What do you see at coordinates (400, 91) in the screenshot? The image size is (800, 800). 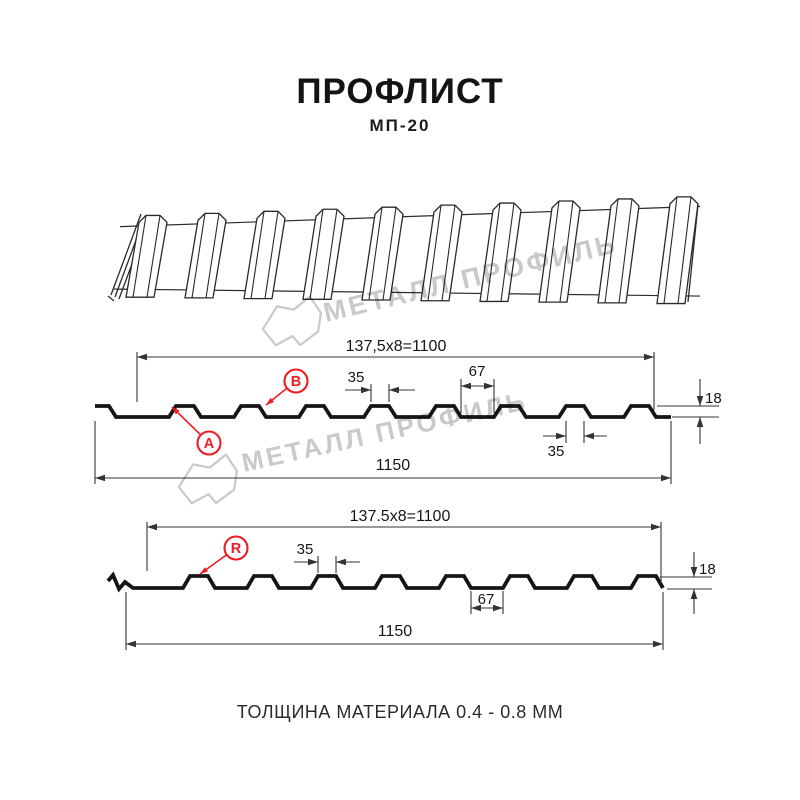 I see `page-title: ПРОФЛИСТ` at bounding box center [400, 91].